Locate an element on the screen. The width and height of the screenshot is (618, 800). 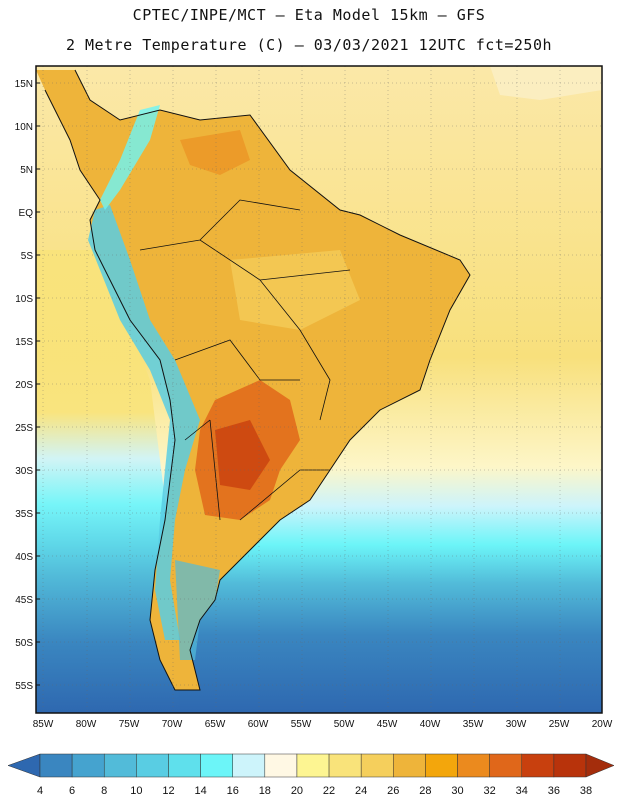
colorbar-label: 24 is located at coordinates (361, 791).